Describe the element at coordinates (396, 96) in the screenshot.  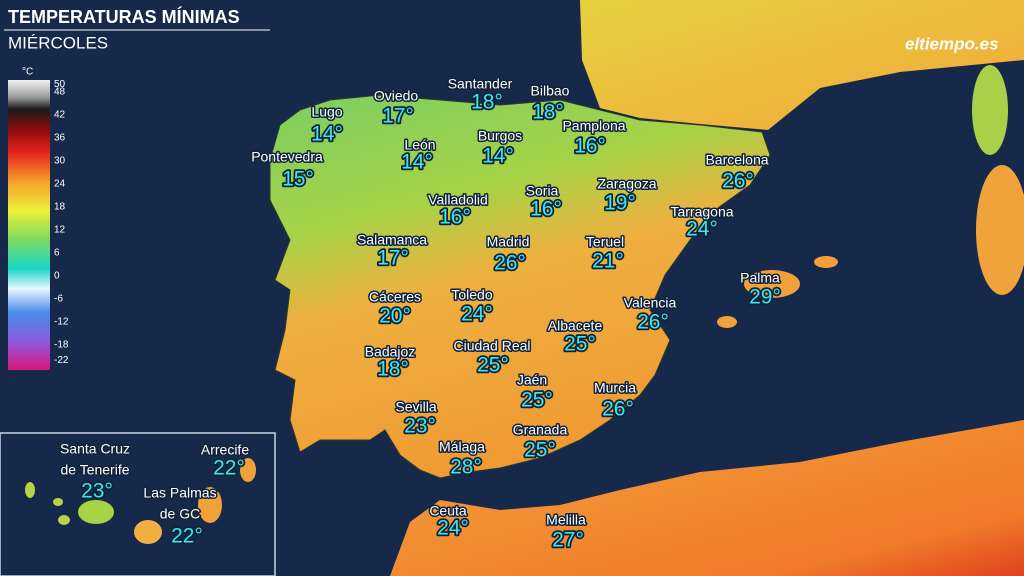
I see `city-name: Oviedo` at that location.